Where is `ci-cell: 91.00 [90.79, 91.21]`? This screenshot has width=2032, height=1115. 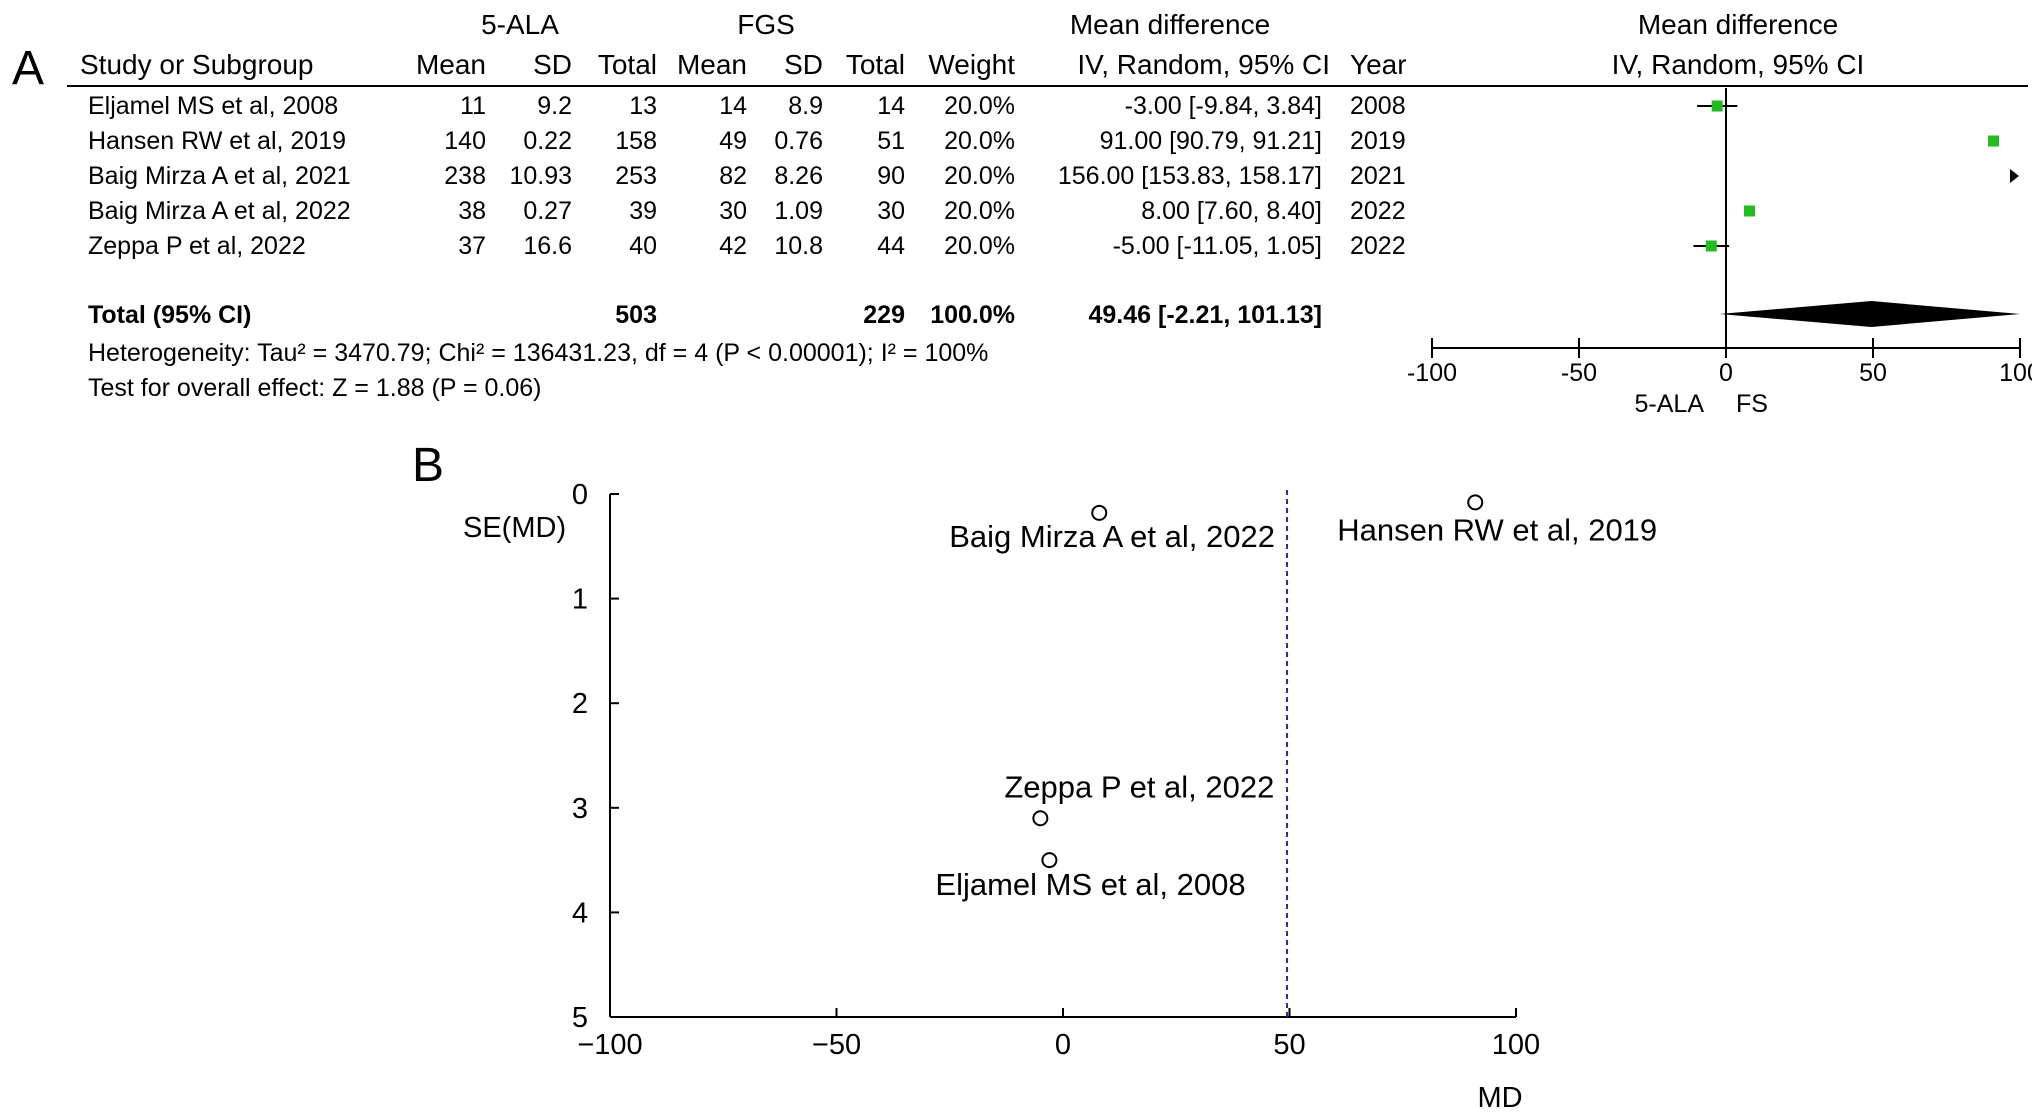 ci-cell: 91.00 [90.79, 91.21] is located at coordinates (1211, 141).